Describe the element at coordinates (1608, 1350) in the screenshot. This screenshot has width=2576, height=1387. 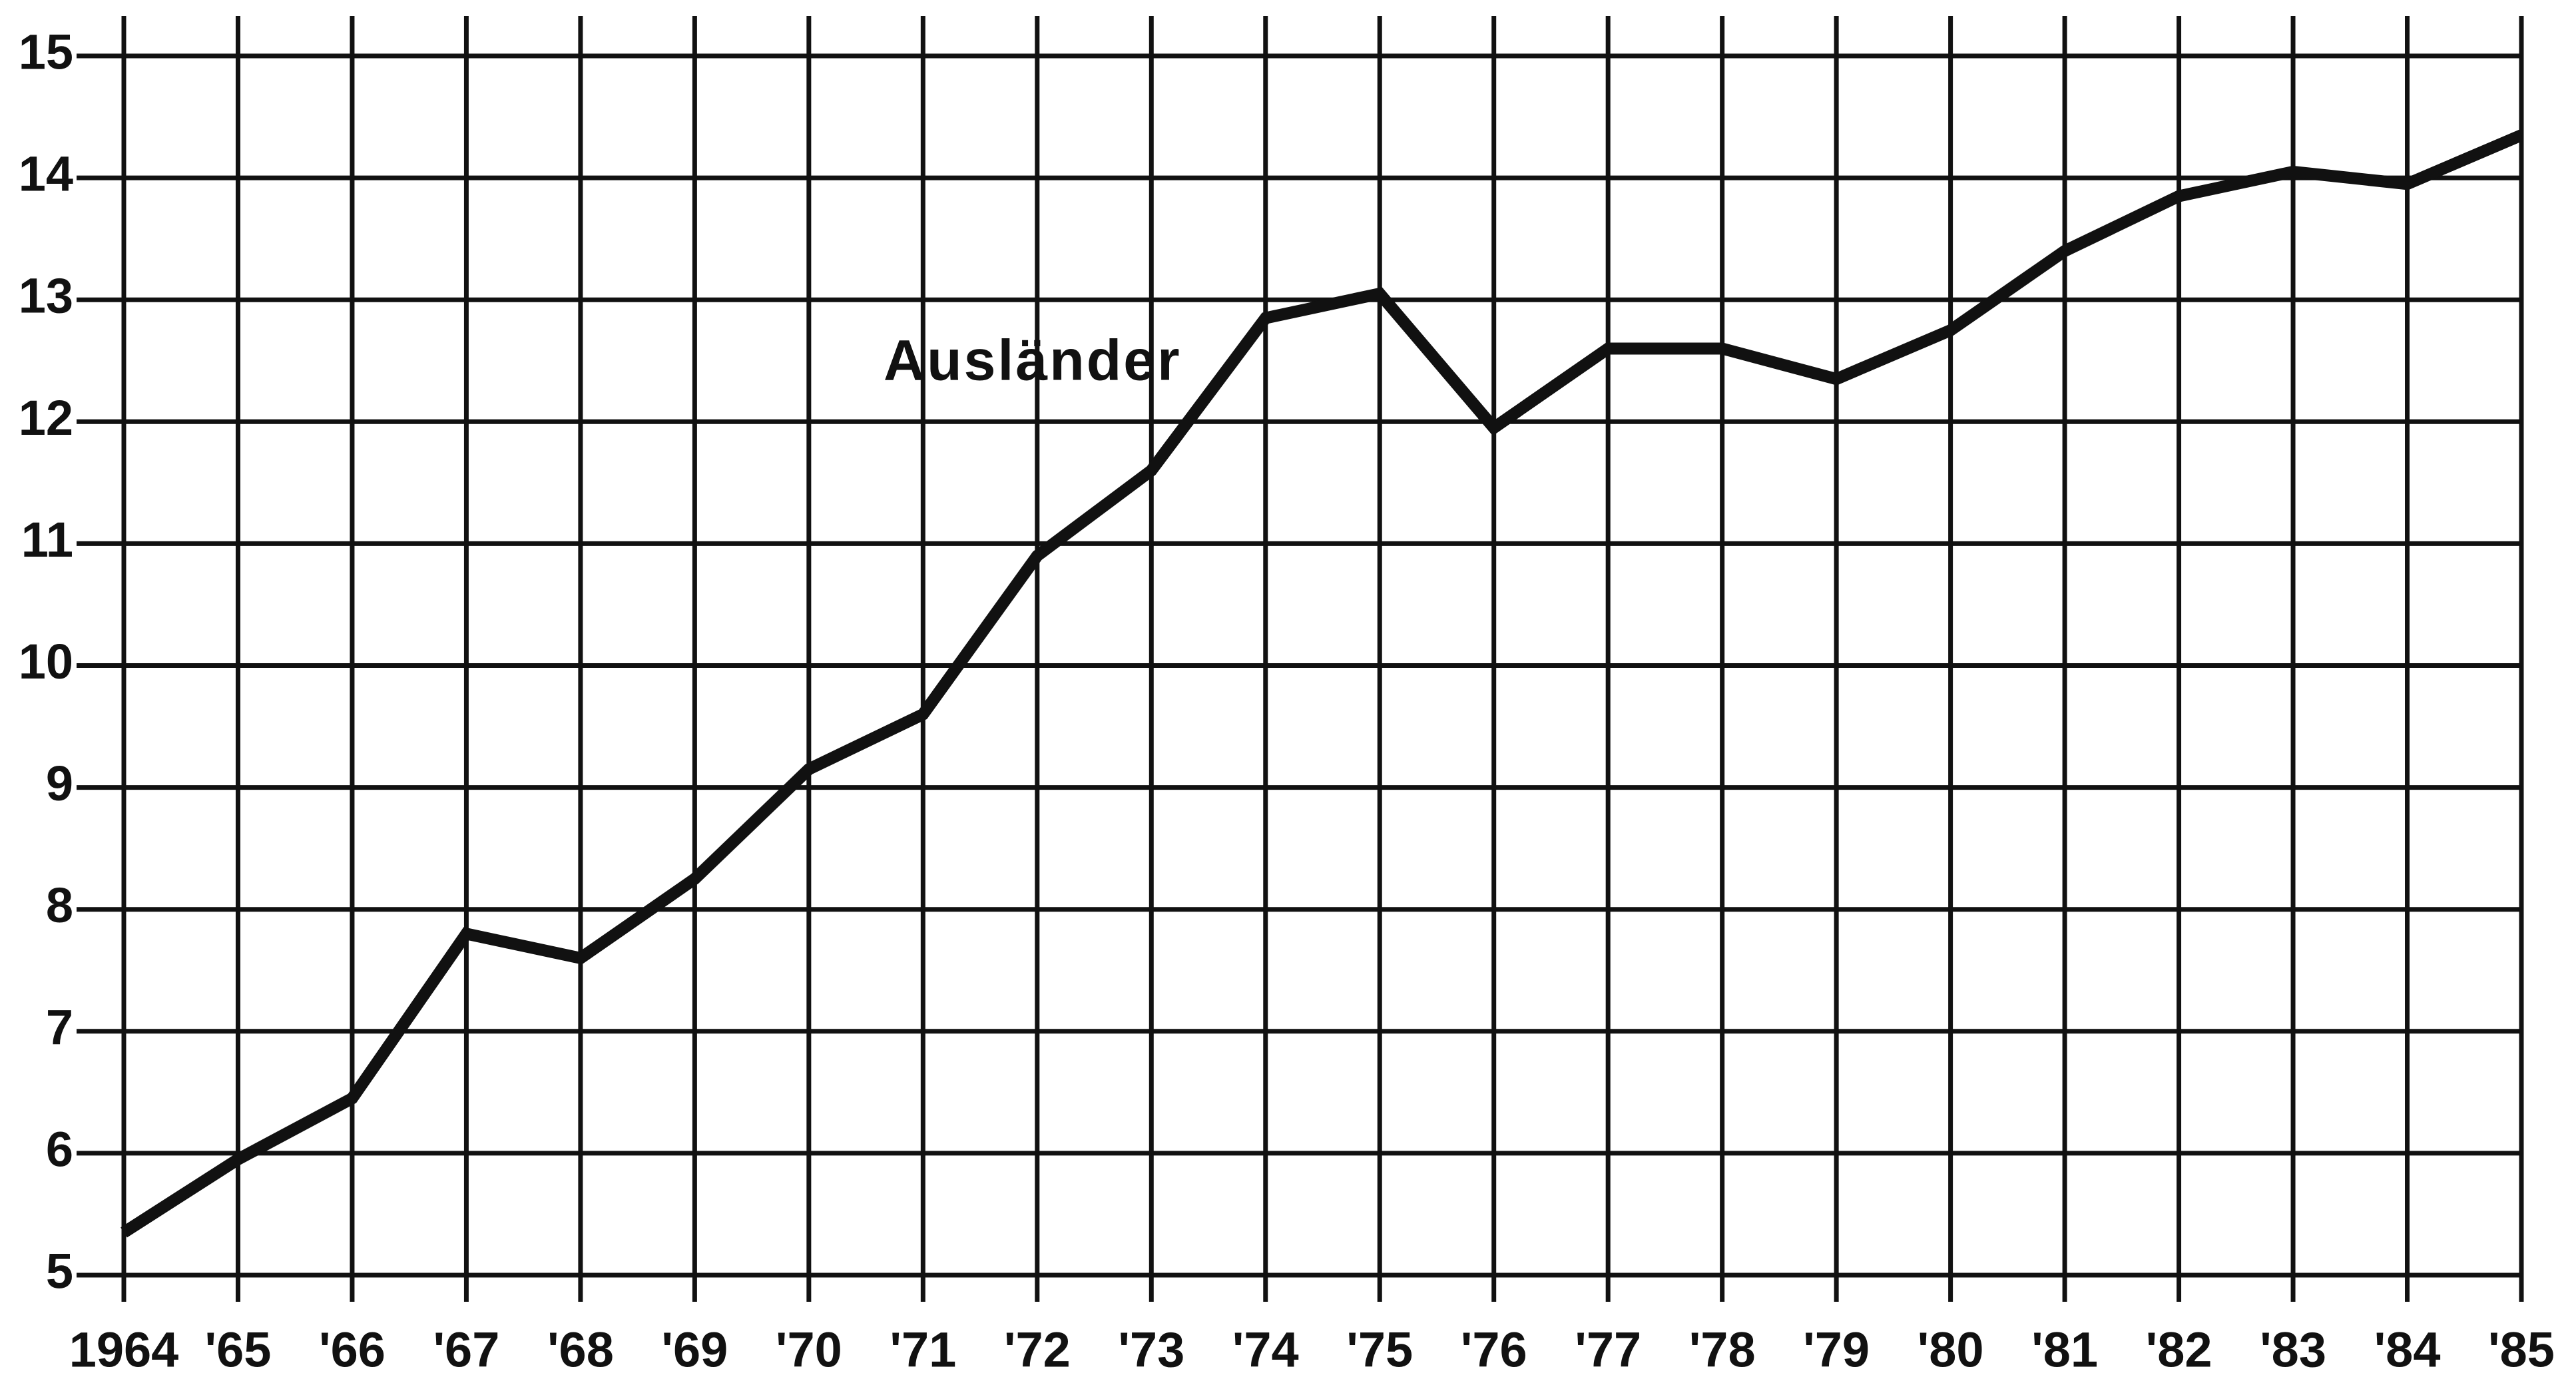
I see `x-tick-label: '77` at that location.